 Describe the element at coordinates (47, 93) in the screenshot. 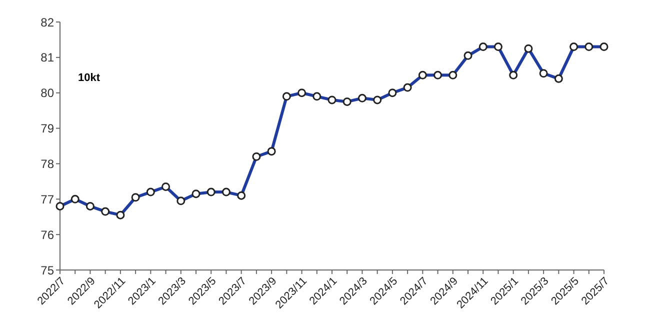

I see `y-tick-label: 80` at that location.